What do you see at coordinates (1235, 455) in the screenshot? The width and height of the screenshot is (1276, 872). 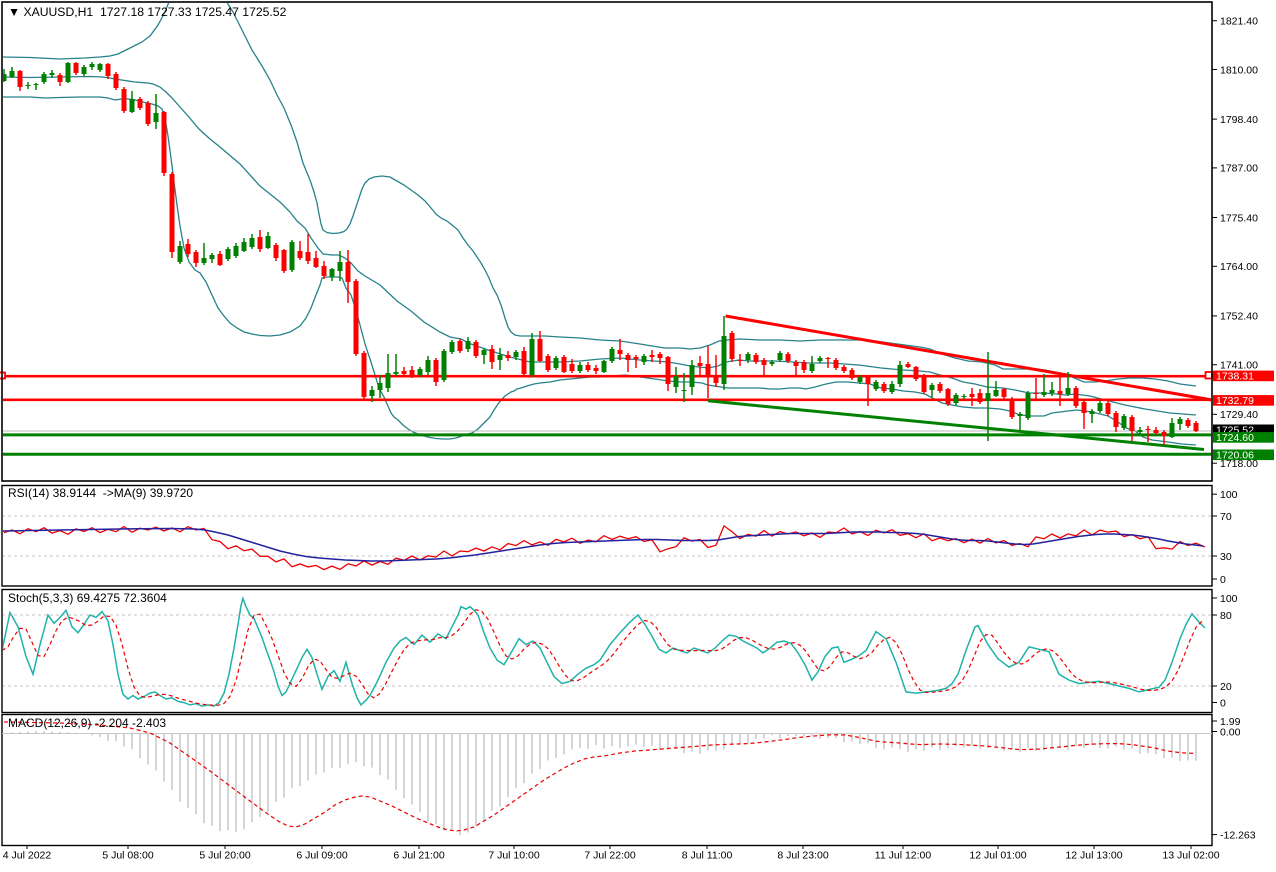 I see `svg-text: 1720.06` at bounding box center [1235, 455].